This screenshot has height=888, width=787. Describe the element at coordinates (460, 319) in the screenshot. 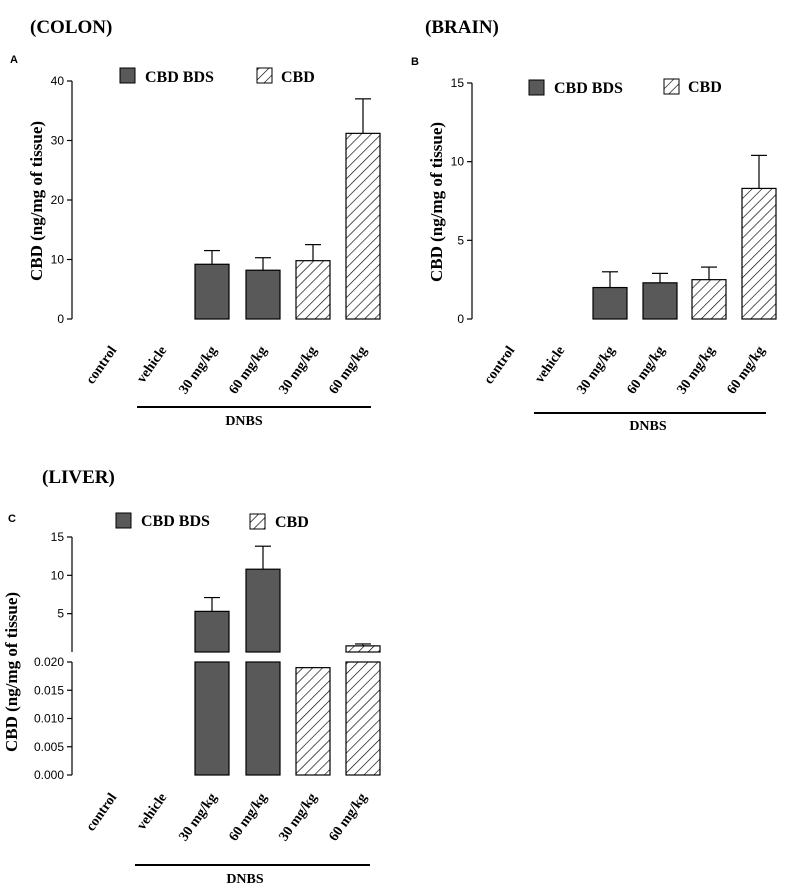

I see `brain-y-tick-label: 0` at that location.